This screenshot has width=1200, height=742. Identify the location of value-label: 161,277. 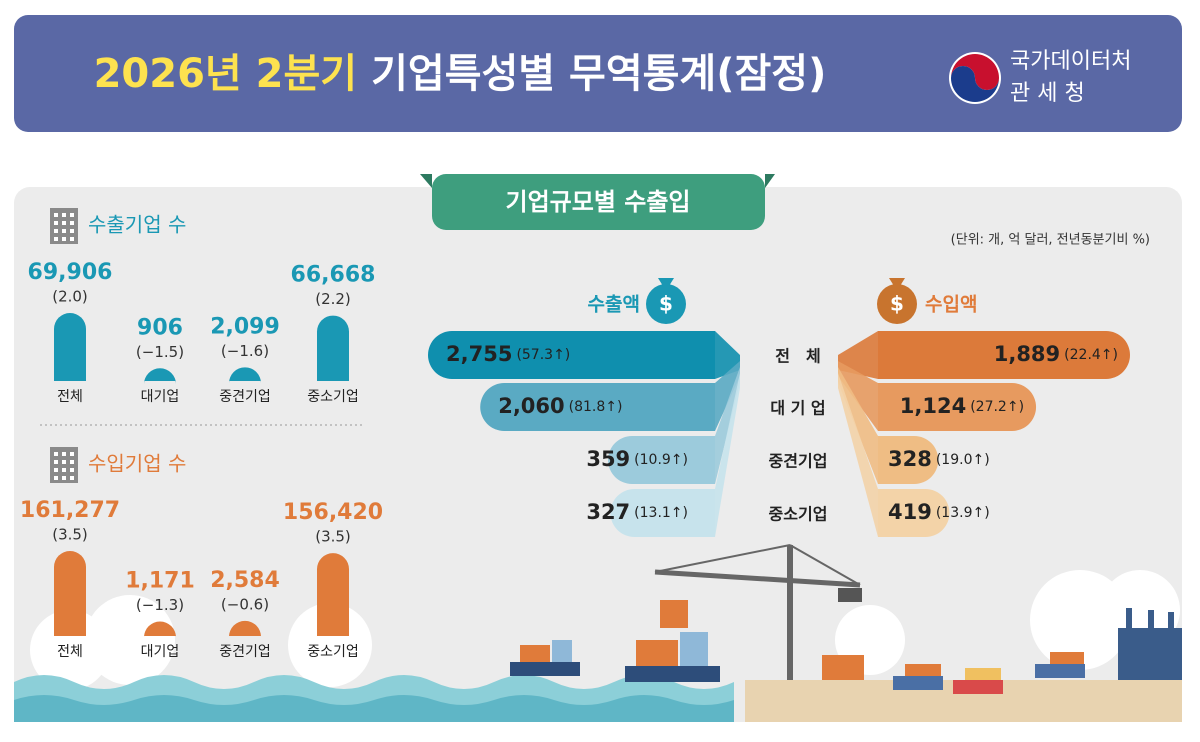
(70, 510).